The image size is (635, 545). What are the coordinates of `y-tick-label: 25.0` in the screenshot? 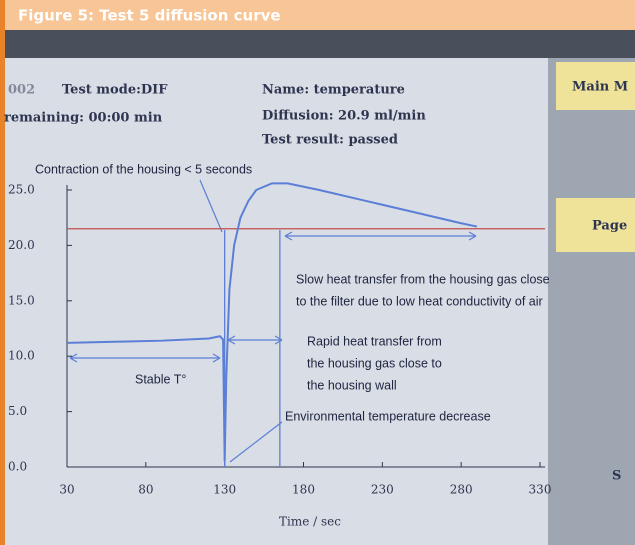 It's located at (21, 190).